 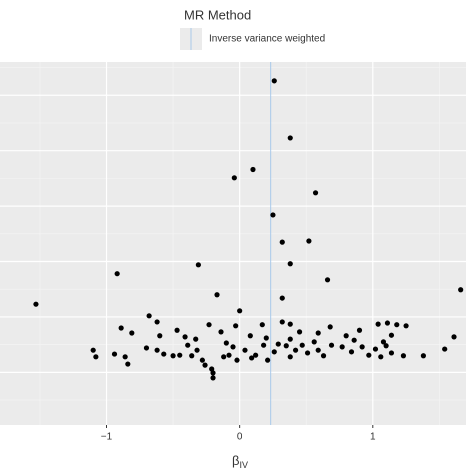 What do you see at coordinates (240, 437) in the screenshot?
I see `x-tick-label: 0` at bounding box center [240, 437].